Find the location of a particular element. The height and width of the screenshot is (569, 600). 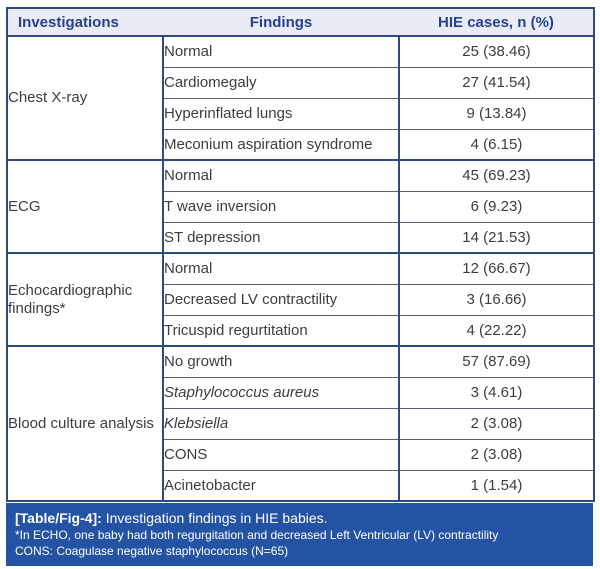

table-row: Hyperinflated lungs 9 (13.84) is located at coordinates (300, 113).